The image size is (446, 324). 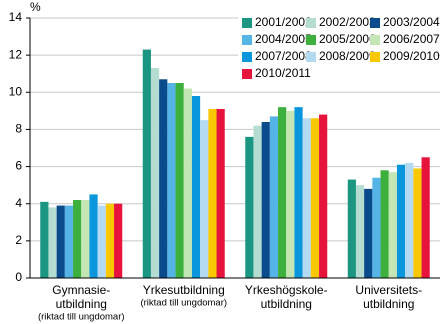 What do you see at coordinates (18, 240) in the screenshot?
I see `y-tick-label: 2` at bounding box center [18, 240].